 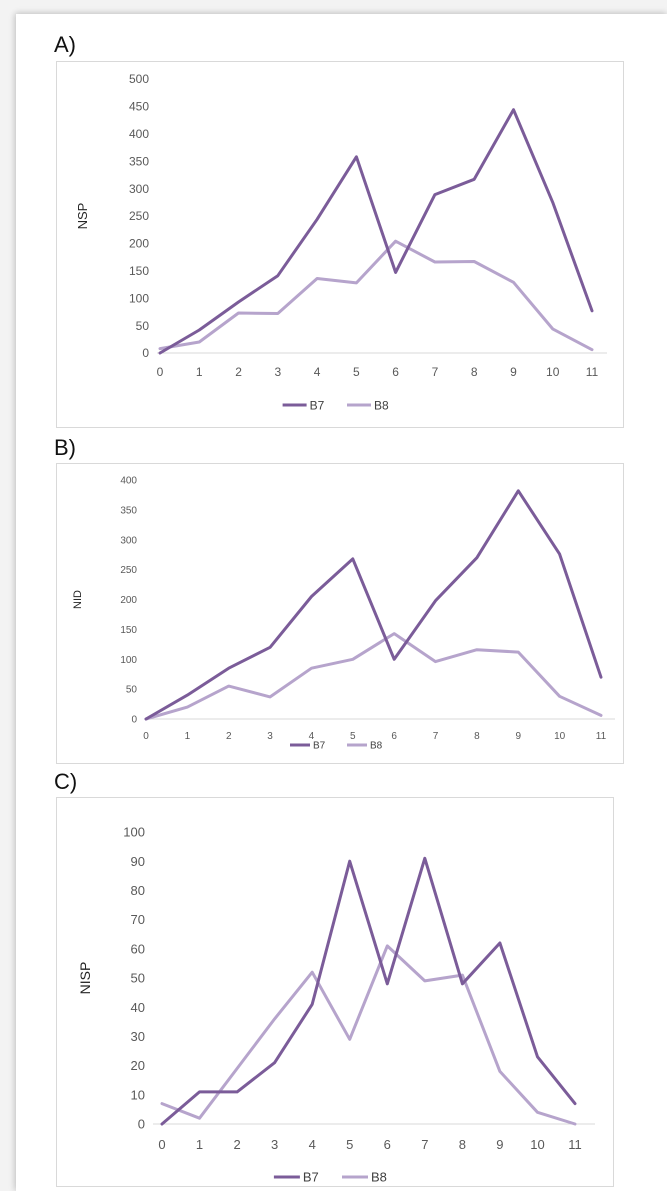 I want to click on y-tick-label: 40, so click(x=138, y=1007).